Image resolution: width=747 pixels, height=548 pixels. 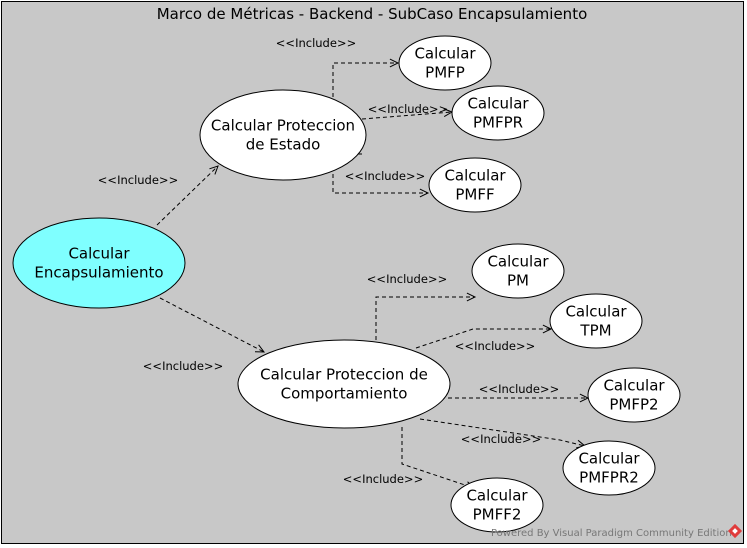 I want to click on use-case-label-line: PMFF, so click(x=474, y=195).